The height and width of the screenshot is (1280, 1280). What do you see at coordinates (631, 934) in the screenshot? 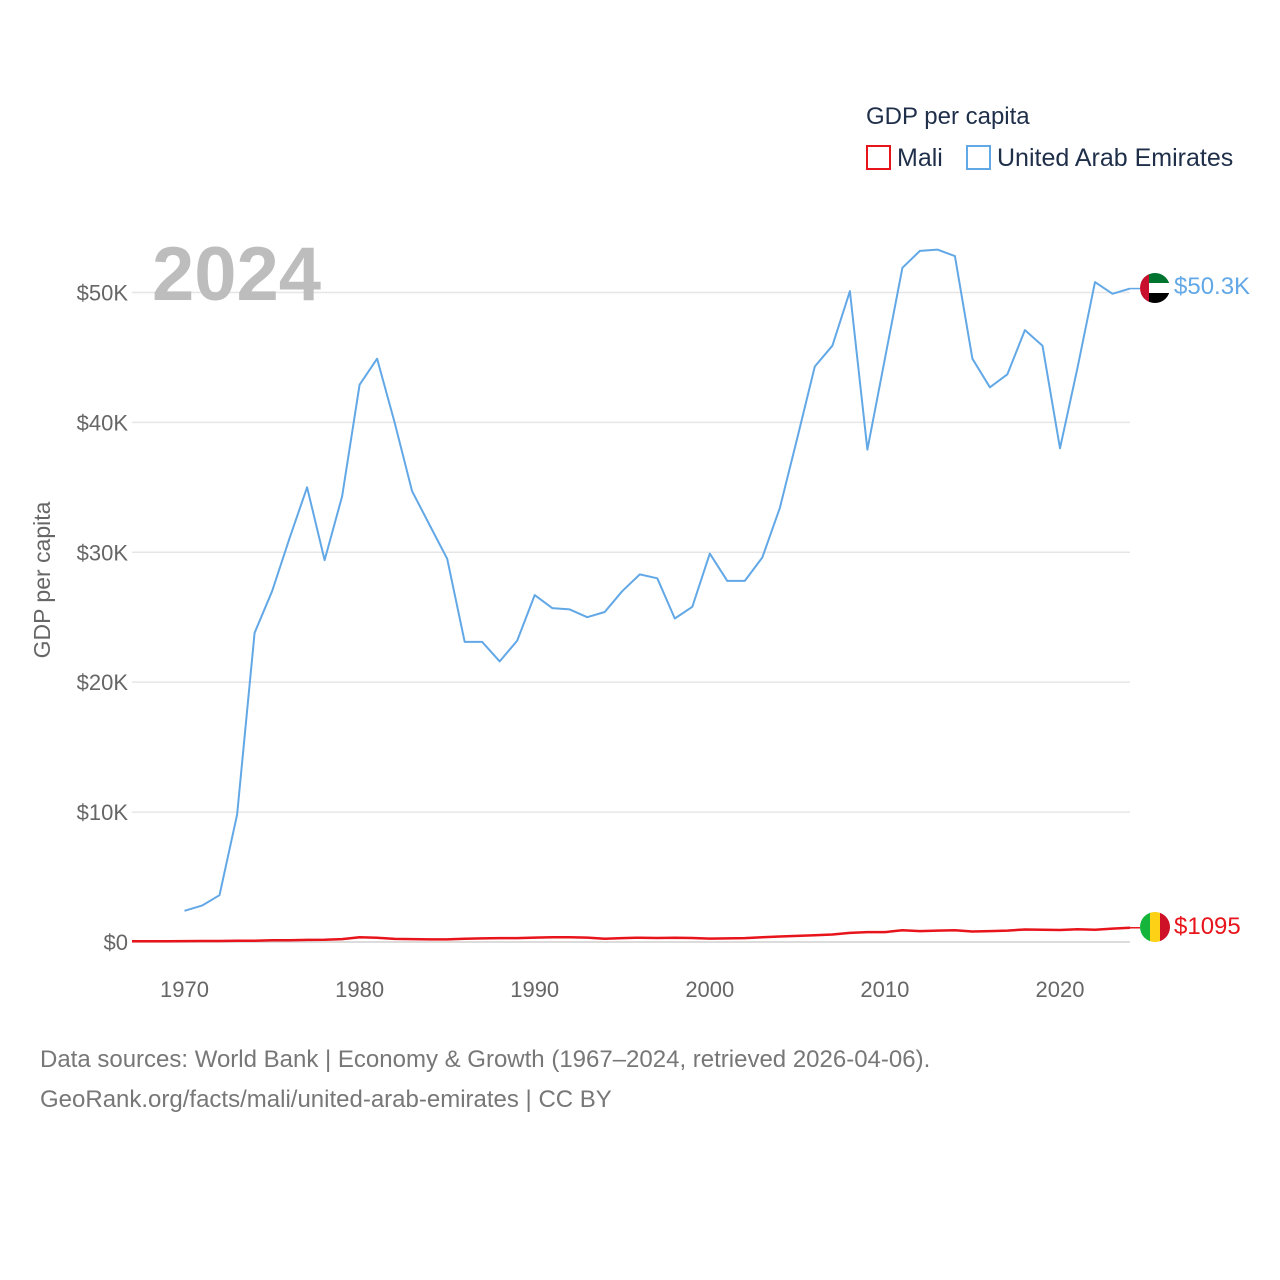
I see `series-line-mali` at bounding box center [631, 934].